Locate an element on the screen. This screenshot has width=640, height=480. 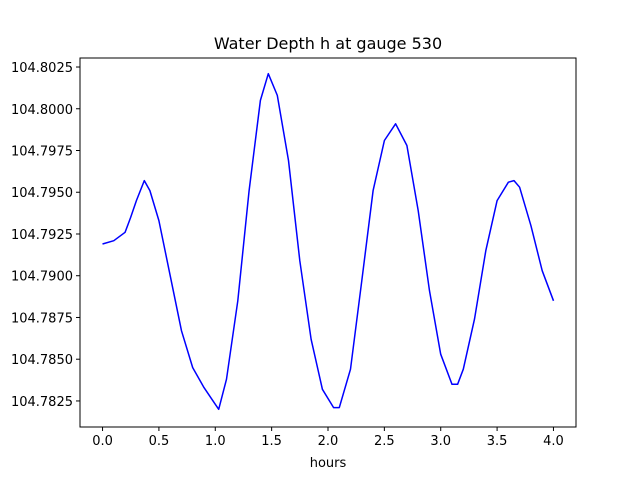
y-tick-label: 104.7825 is located at coordinates (42, 402).